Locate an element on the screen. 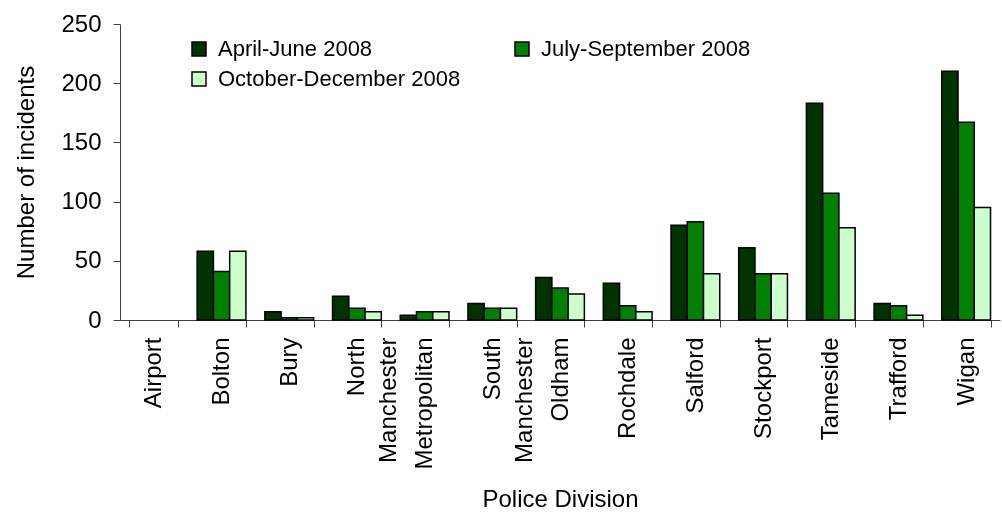 The width and height of the screenshot is (1002, 517). x-tick-label: Wigan is located at coordinates (965, 371).